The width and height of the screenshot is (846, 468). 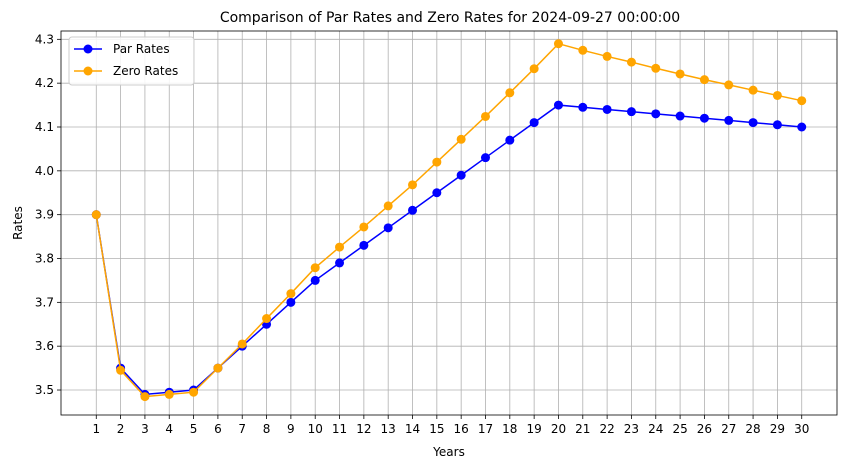 I want to click on y-tick-label: 4.0, so click(x=44, y=171).